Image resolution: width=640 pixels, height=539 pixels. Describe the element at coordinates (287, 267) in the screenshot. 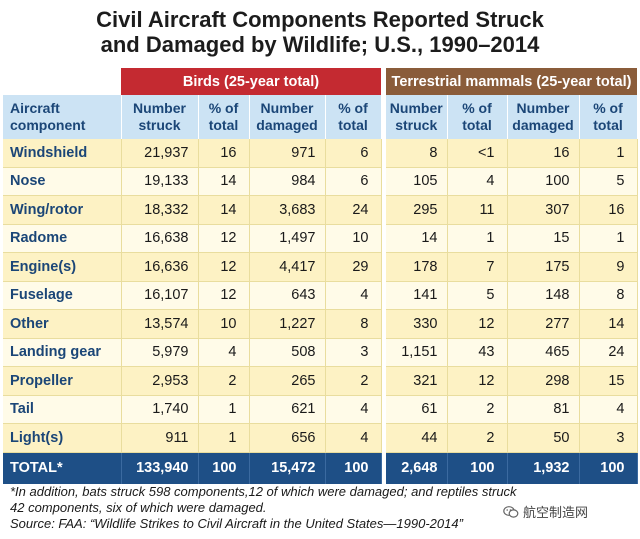

I see `value-cell: 4,417` at that location.